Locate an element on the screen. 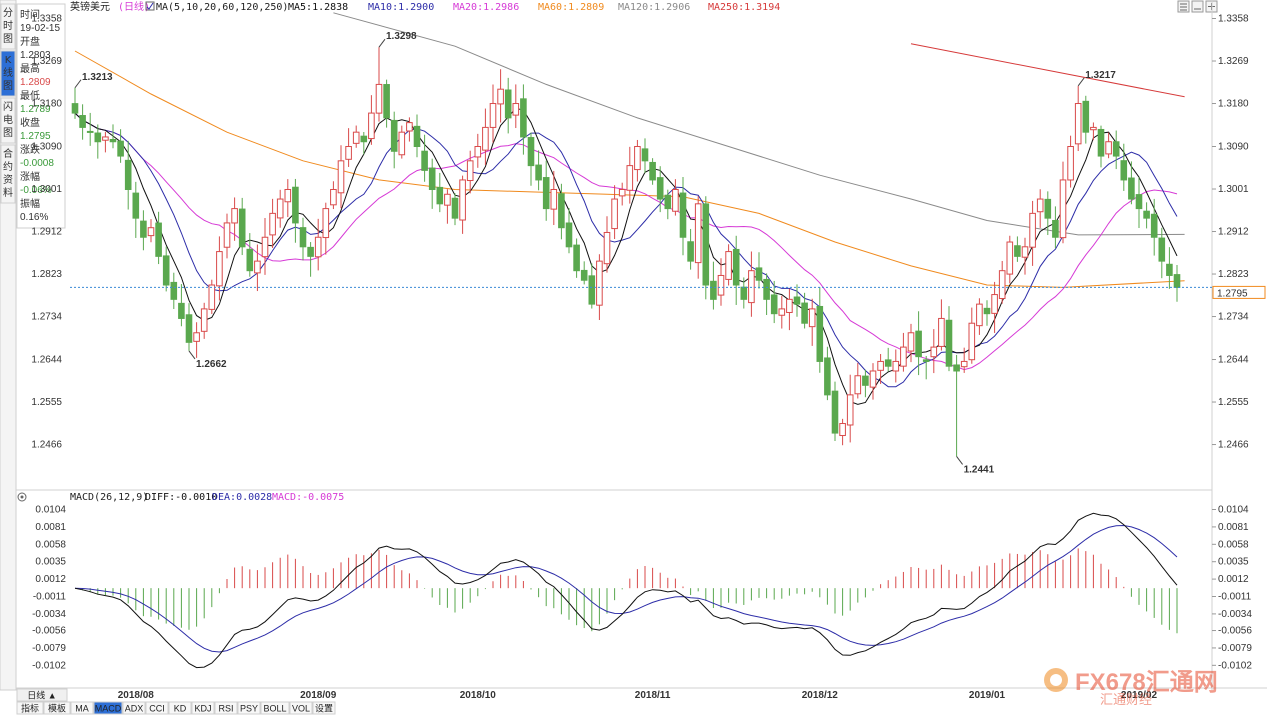 Image resolution: width=1267 pixels, height=715 pixels. bottom-tab-bar: 日线 ▲ 指标 模板 MA MACD ADX CCI KD KDJ RSI PSY BOLL VOL 设置 is located at coordinates (176, 701).